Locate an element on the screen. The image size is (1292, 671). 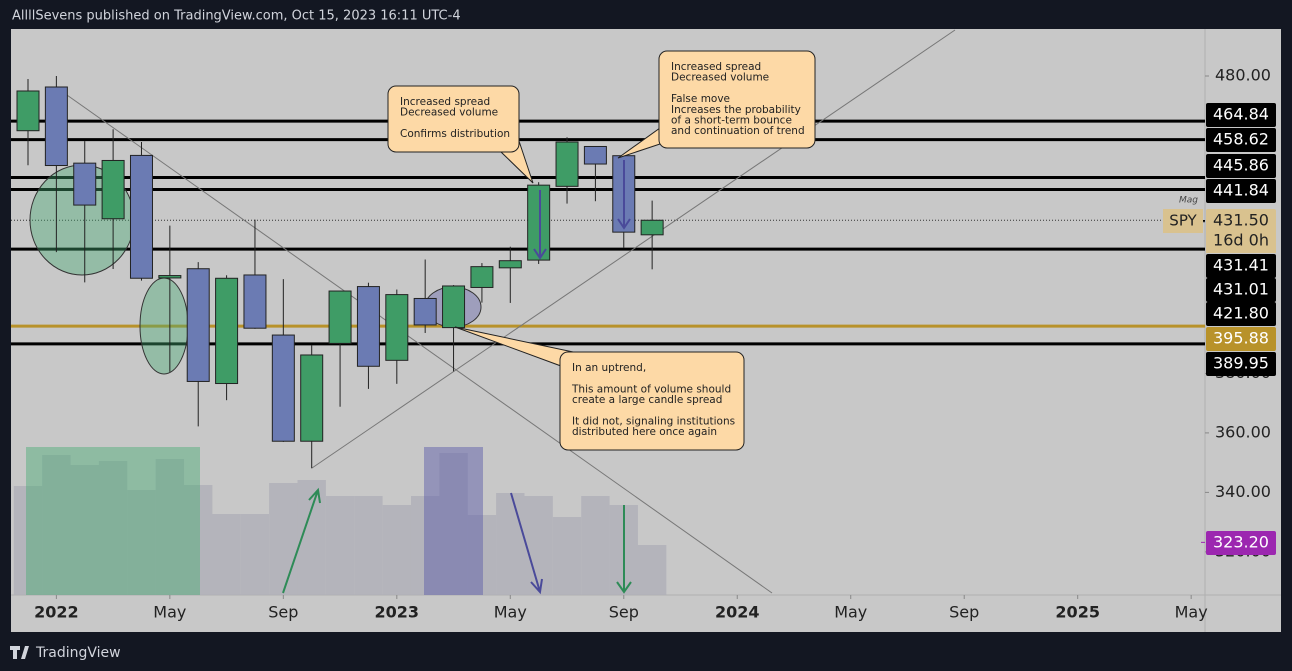
indicator-label: Mag is located at coordinates (1188, 201).